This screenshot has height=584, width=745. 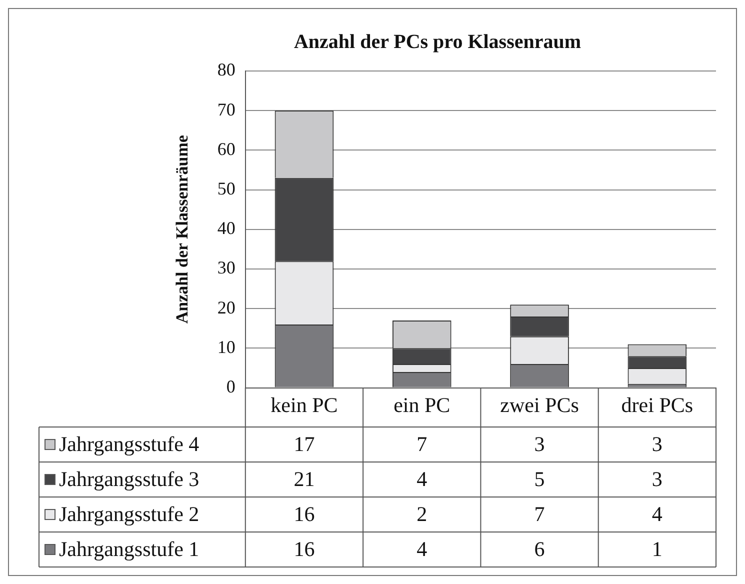 What do you see at coordinates (226, 346) in the screenshot?
I see `y-tick-label: 10` at bounding box center [226, 346].